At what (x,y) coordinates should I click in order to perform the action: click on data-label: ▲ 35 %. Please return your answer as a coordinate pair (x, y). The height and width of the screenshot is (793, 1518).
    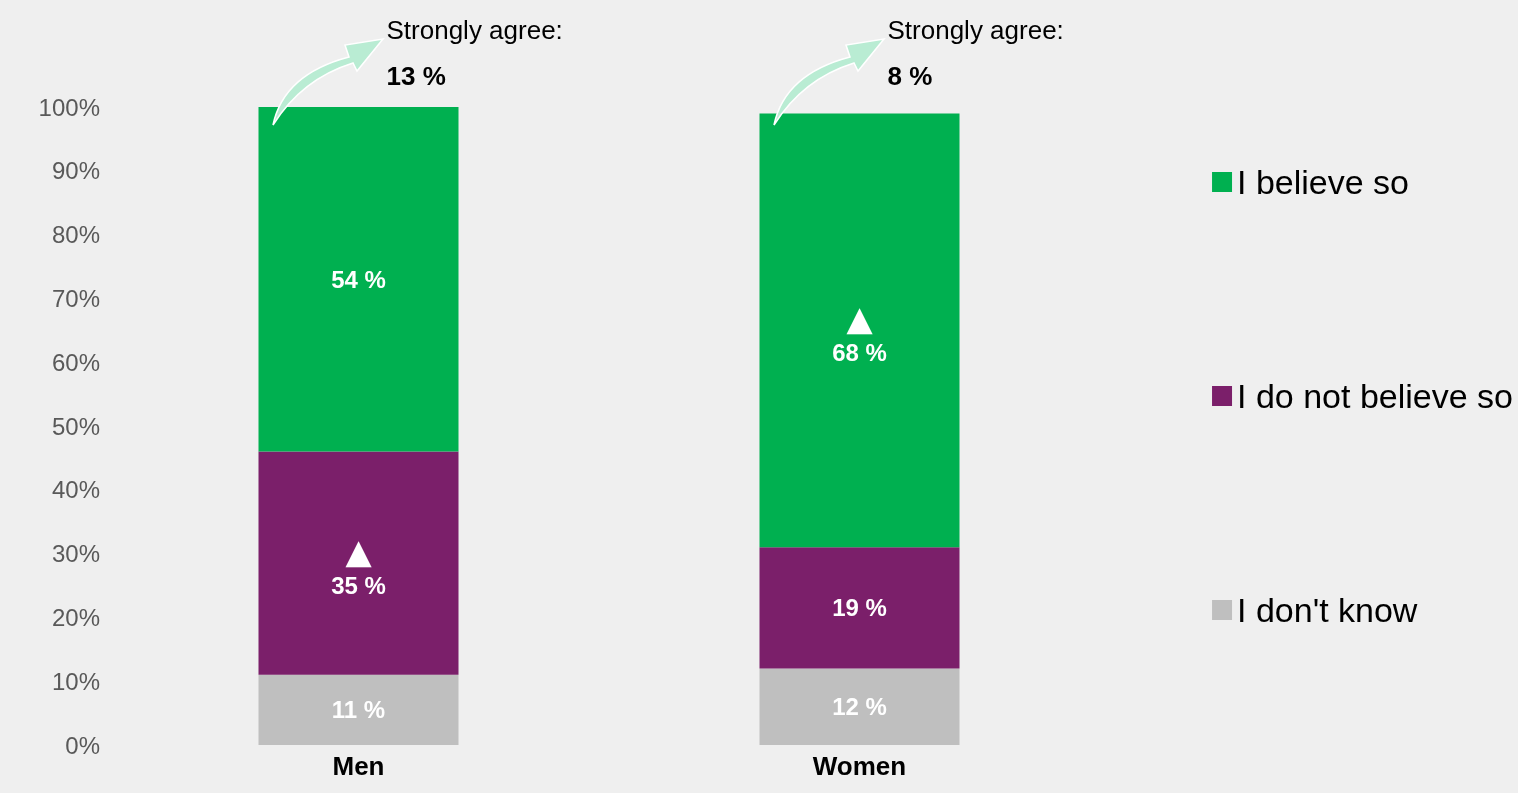
    Looking at the image, I should click on (358, 565).